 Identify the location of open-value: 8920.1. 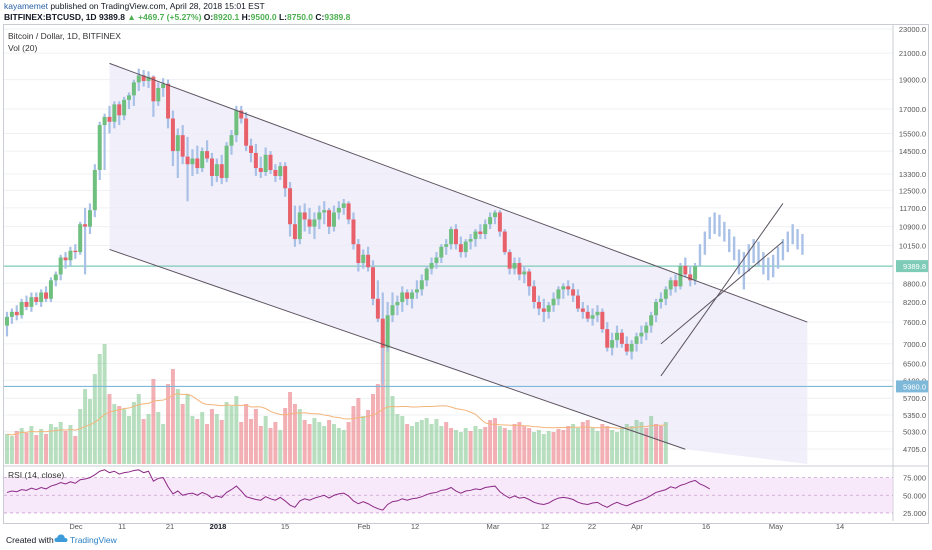
(226, 17).